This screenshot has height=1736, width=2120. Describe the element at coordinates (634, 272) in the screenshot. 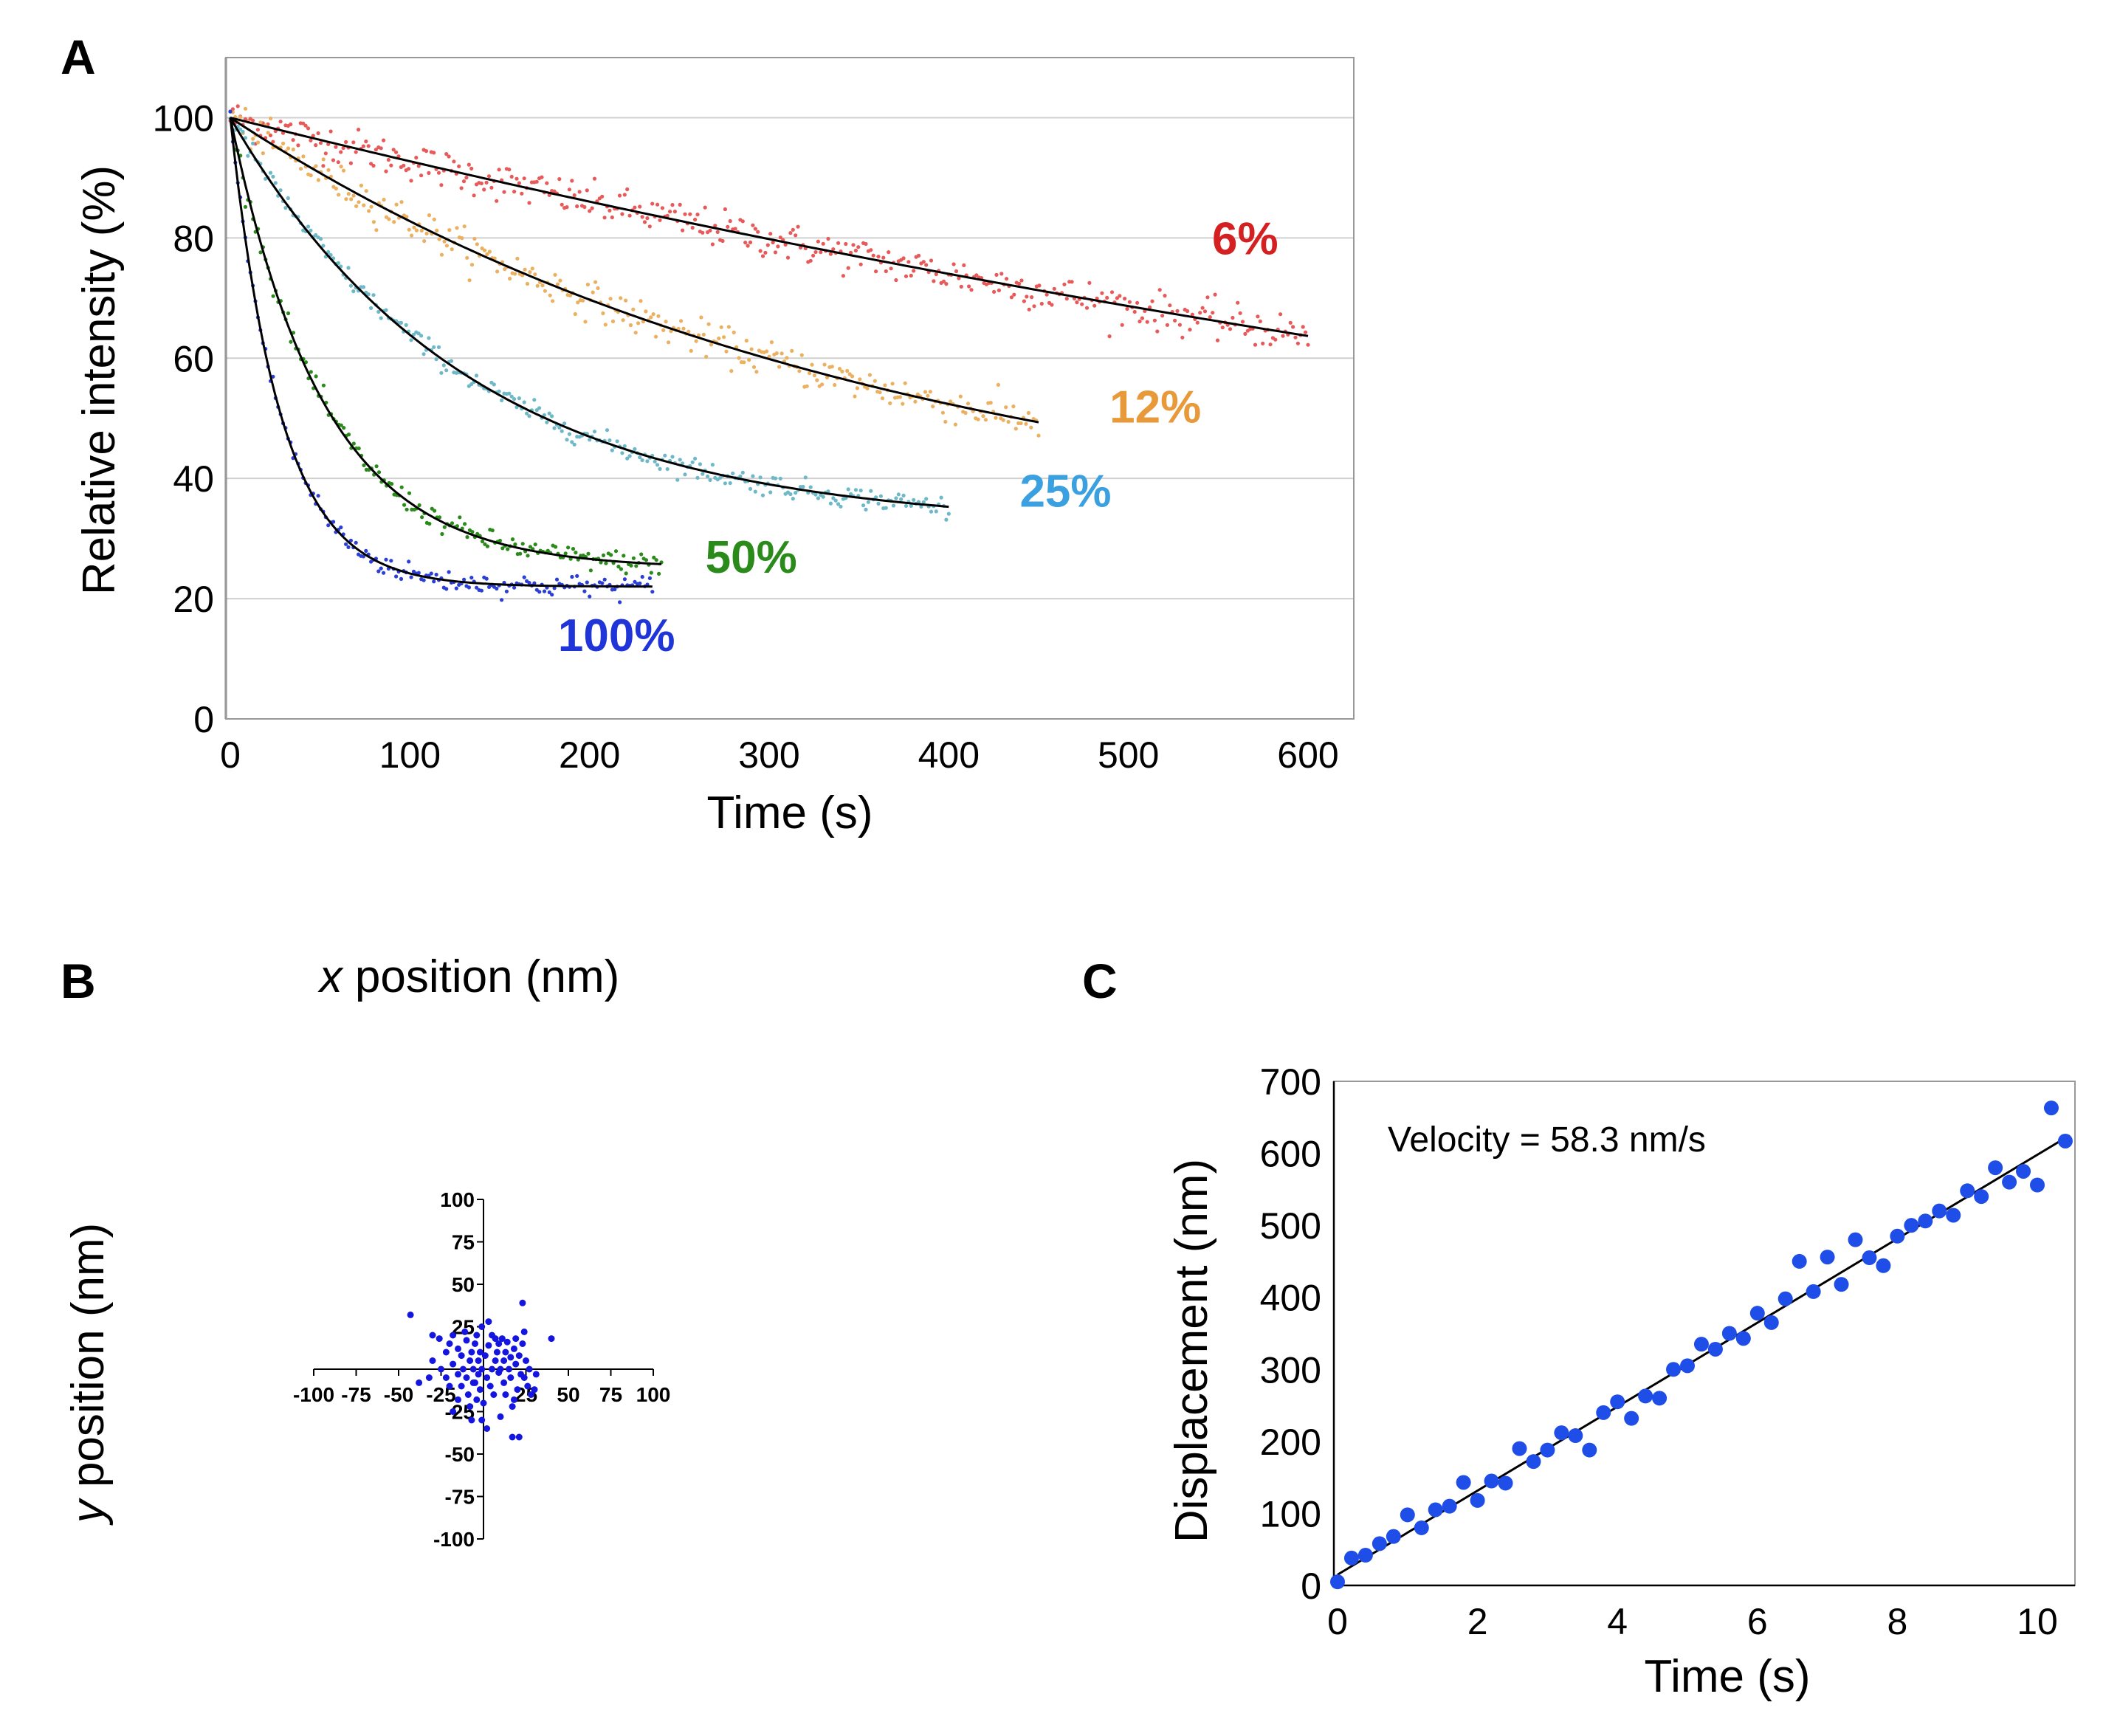

I see `series-12pct-points` at that location.